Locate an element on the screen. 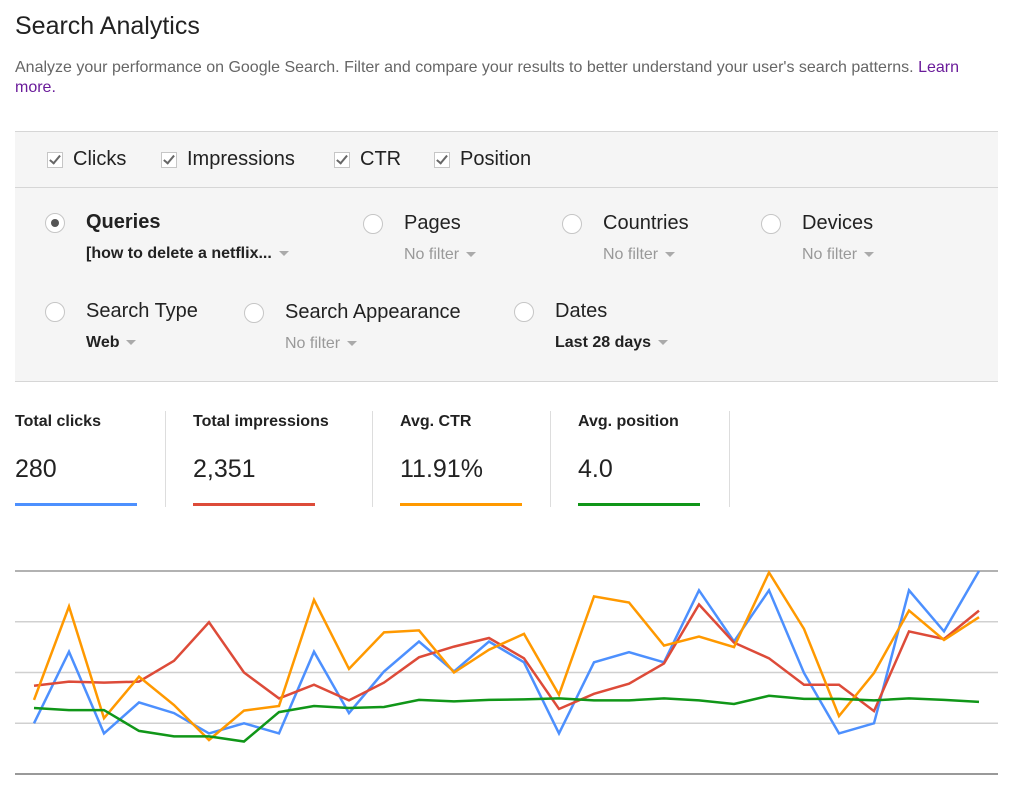  metric-avg-position: Avg. position 4.0 is located at coordinates (639, 459).